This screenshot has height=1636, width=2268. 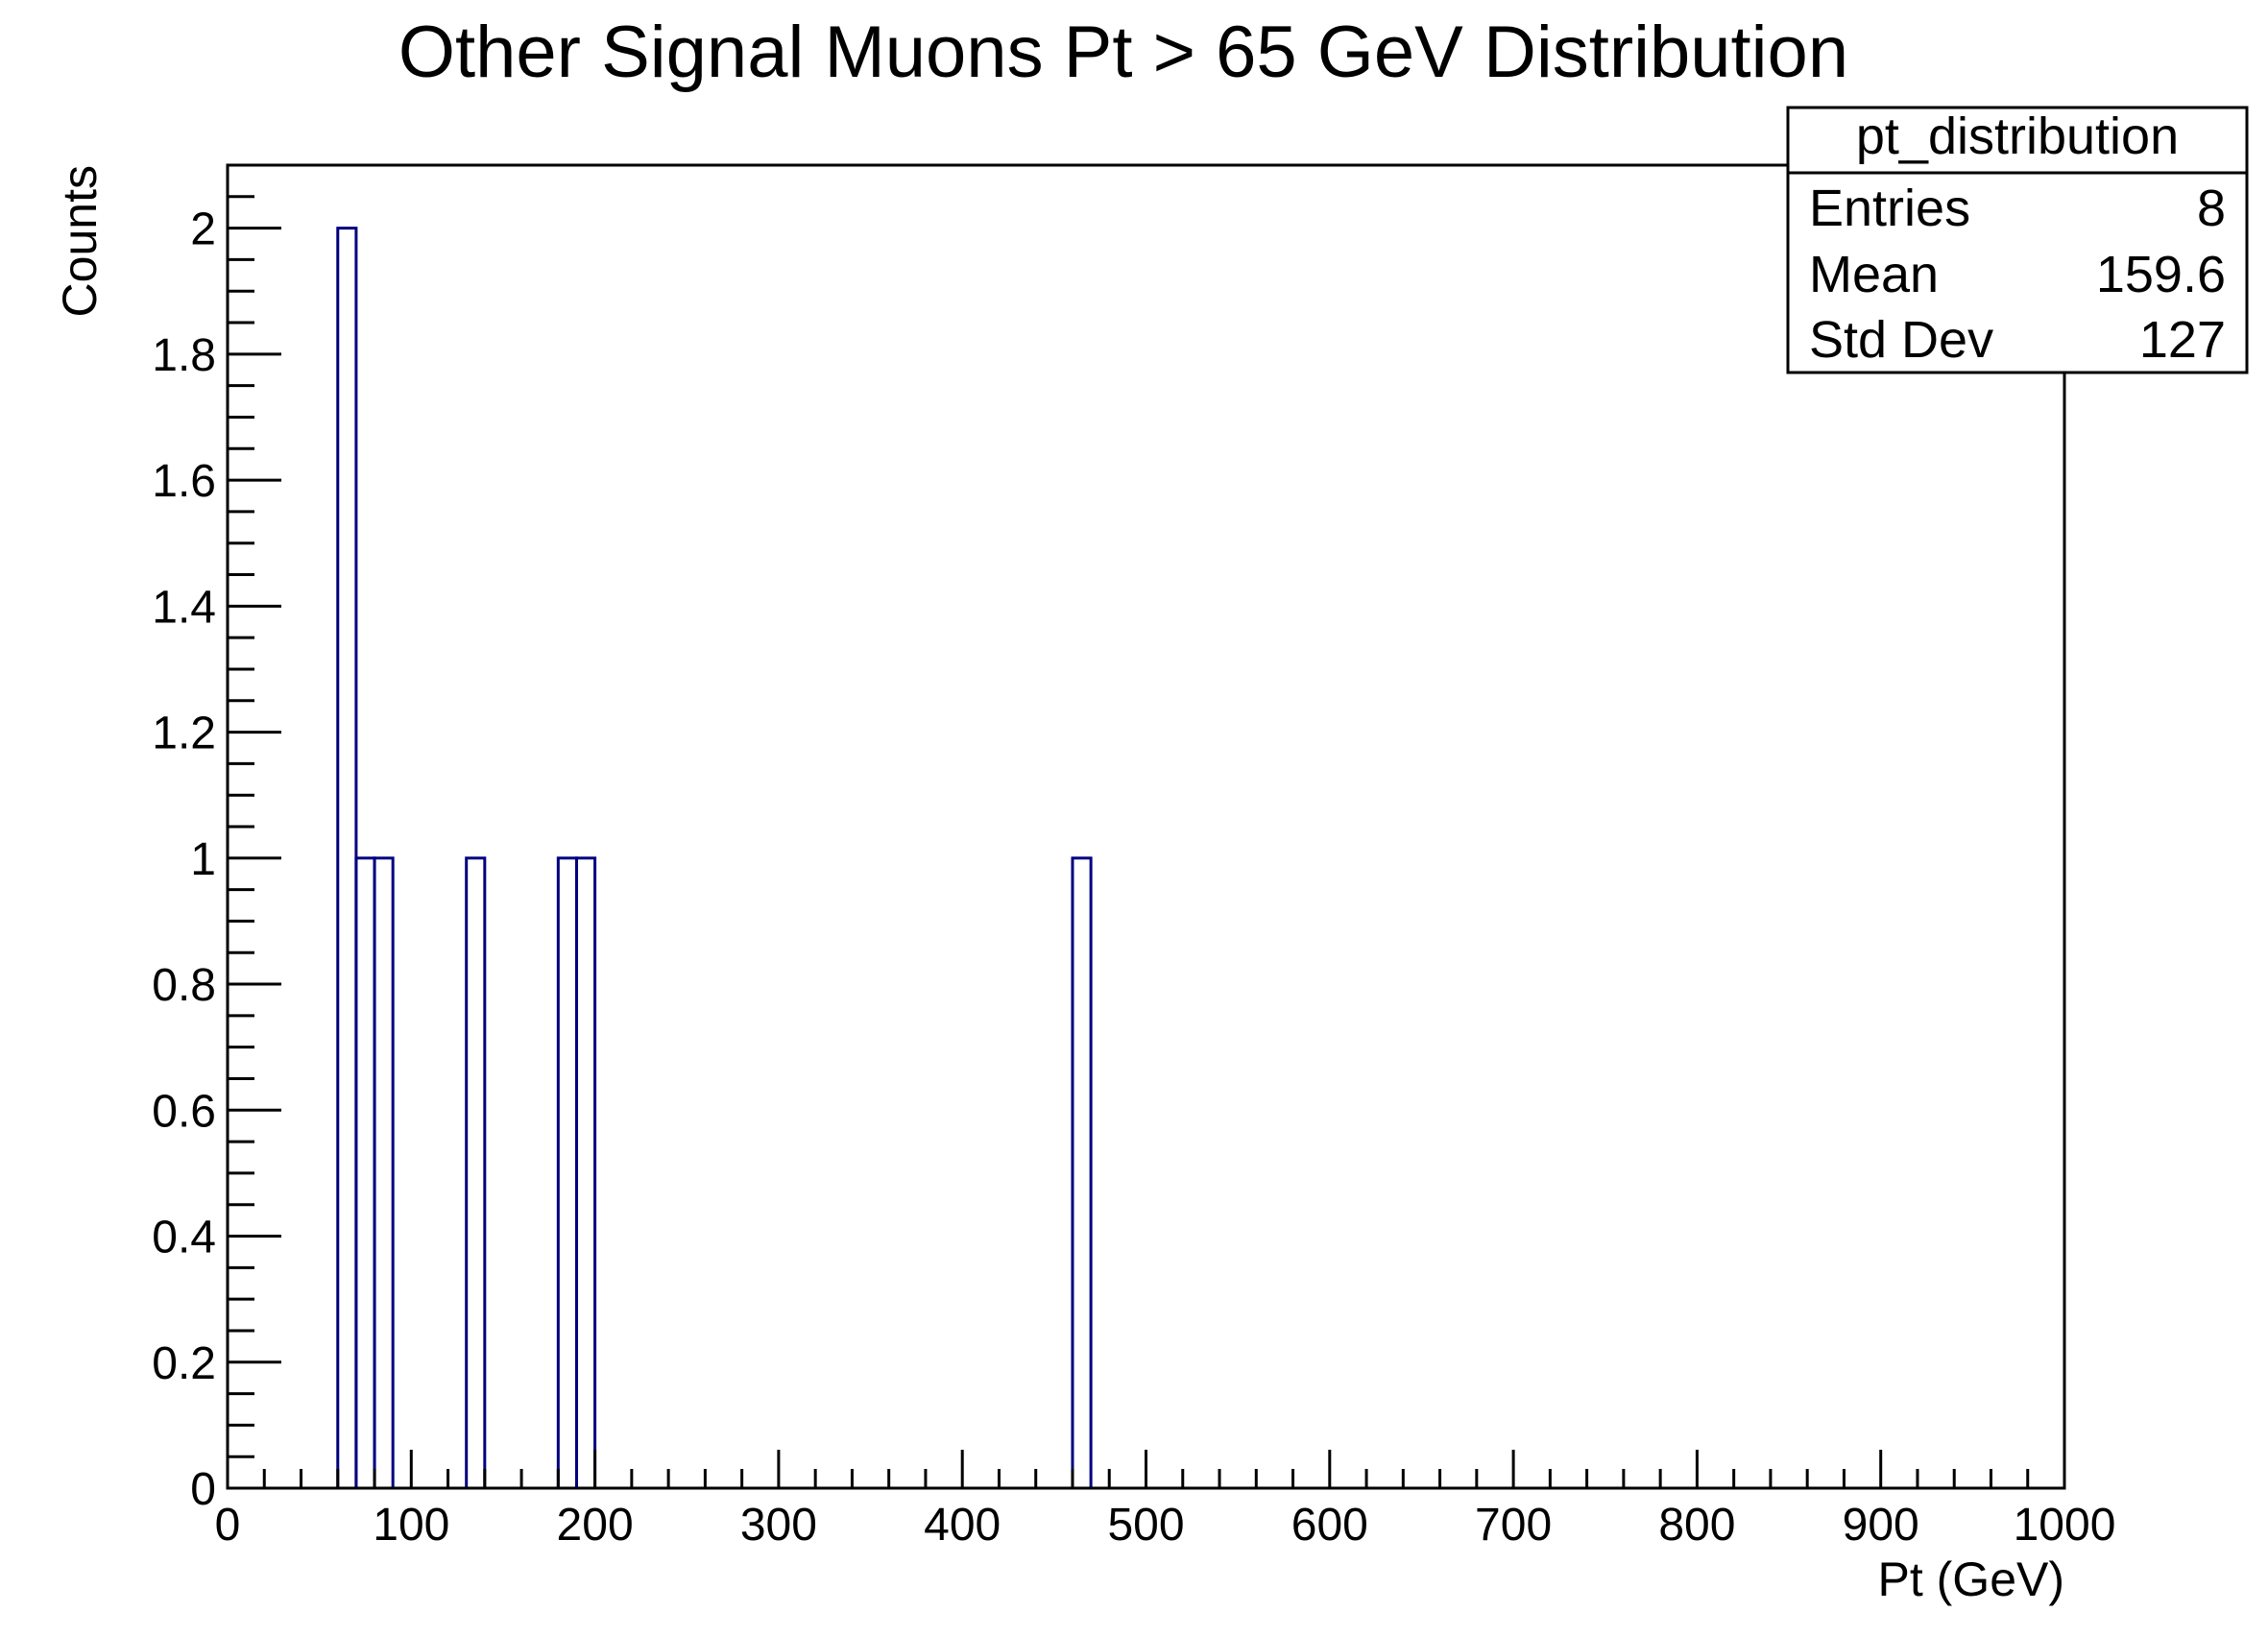 What do you see at coordinates (184, 985) in the screenshot?
I see `y-tick-label: 0.8` at bounding box center [184, 985].